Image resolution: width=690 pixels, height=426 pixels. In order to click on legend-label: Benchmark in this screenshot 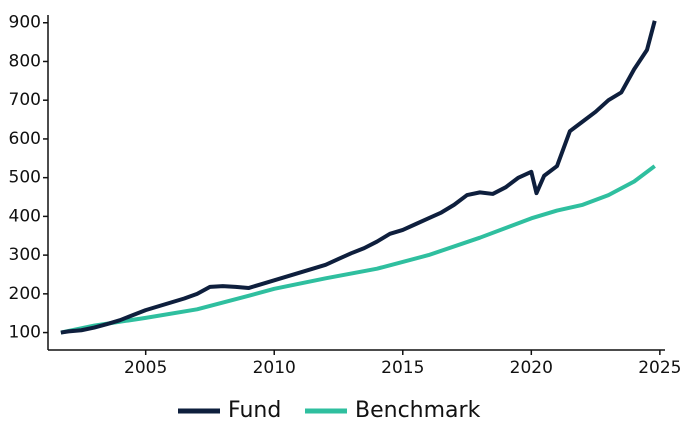, I will do `click(418, 410)`.